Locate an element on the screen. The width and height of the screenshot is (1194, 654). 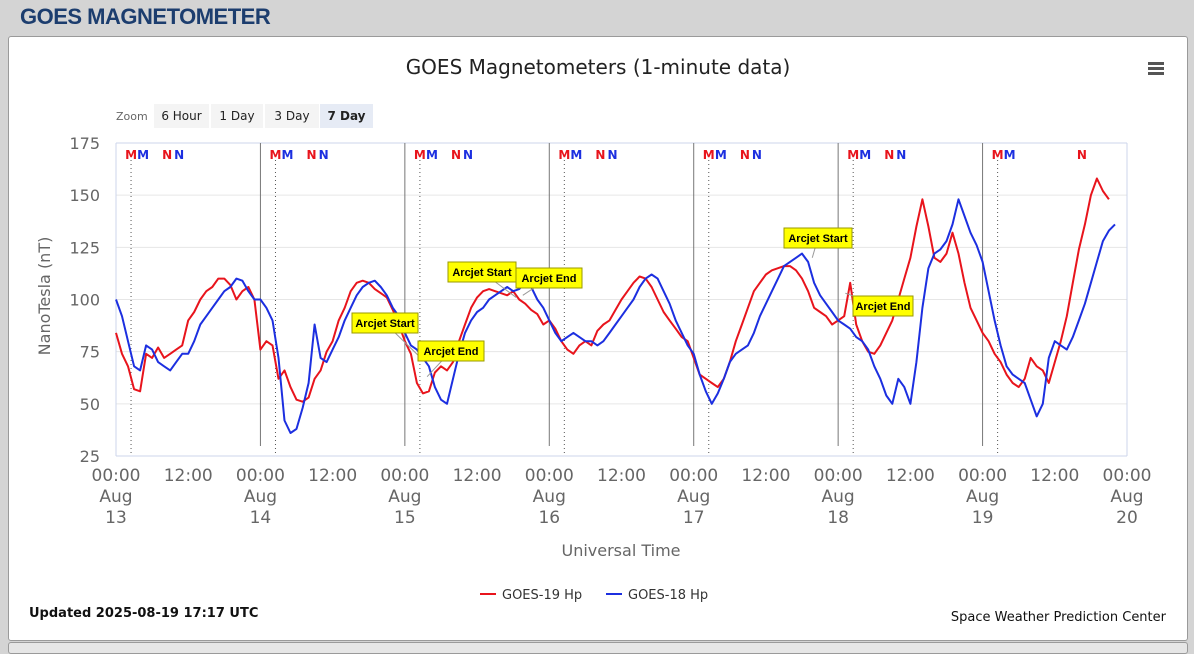
zoom-button-label: 6 Hour is located at coordinates (181, 116).